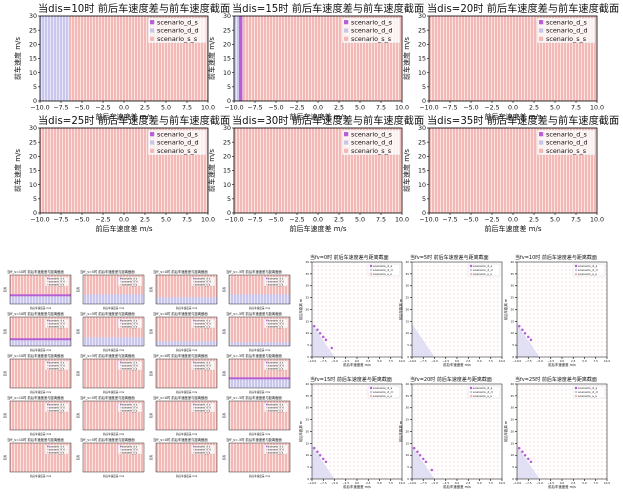 Image resolution: width=623 pixels, height=504 pixels. I want to click on scenario-d-d-area, so click(323, 462).